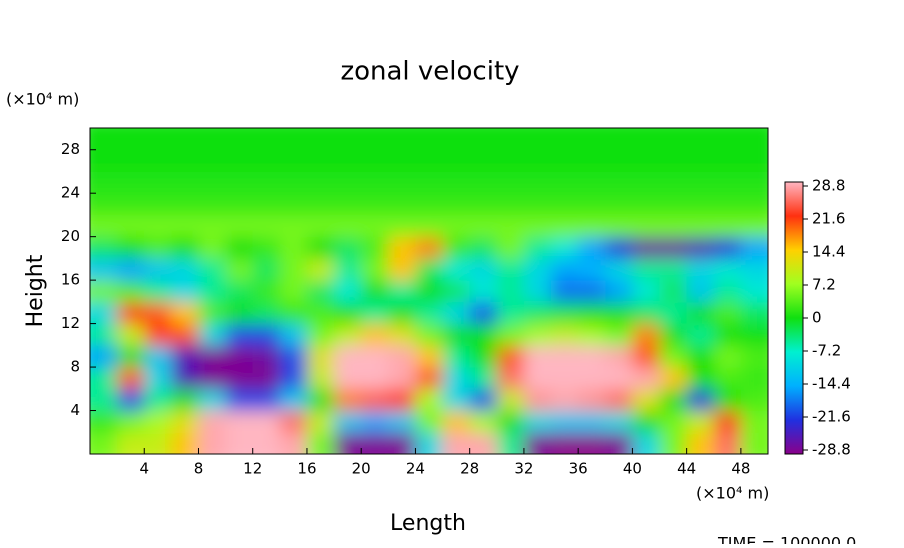 The width and height of the screenshot is (904, 548). I want to click on x-axis-title: Length, so click(428, 523).